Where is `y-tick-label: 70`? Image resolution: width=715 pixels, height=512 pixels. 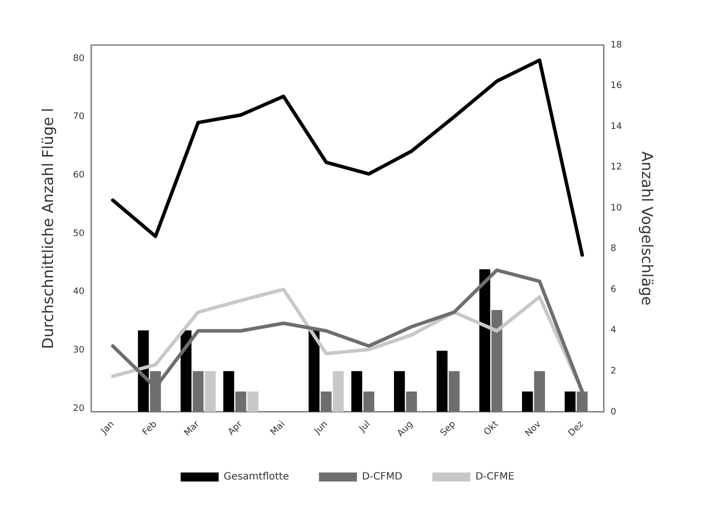
y-tick-label: 70 is located at coordinates (79, 117).